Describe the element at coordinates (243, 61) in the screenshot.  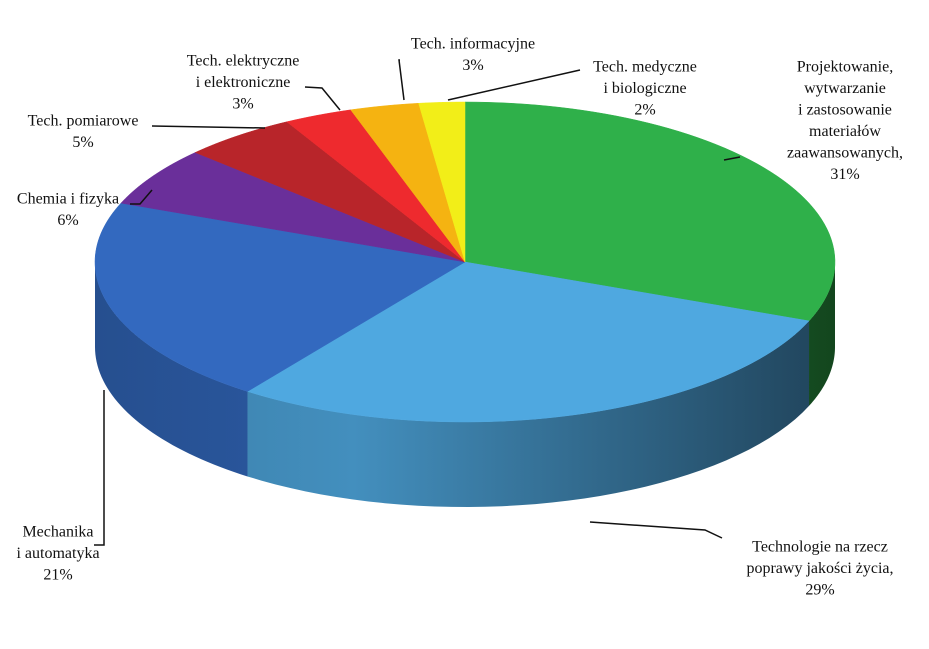
I see `category-label: Tech. elektryczne` at that location.